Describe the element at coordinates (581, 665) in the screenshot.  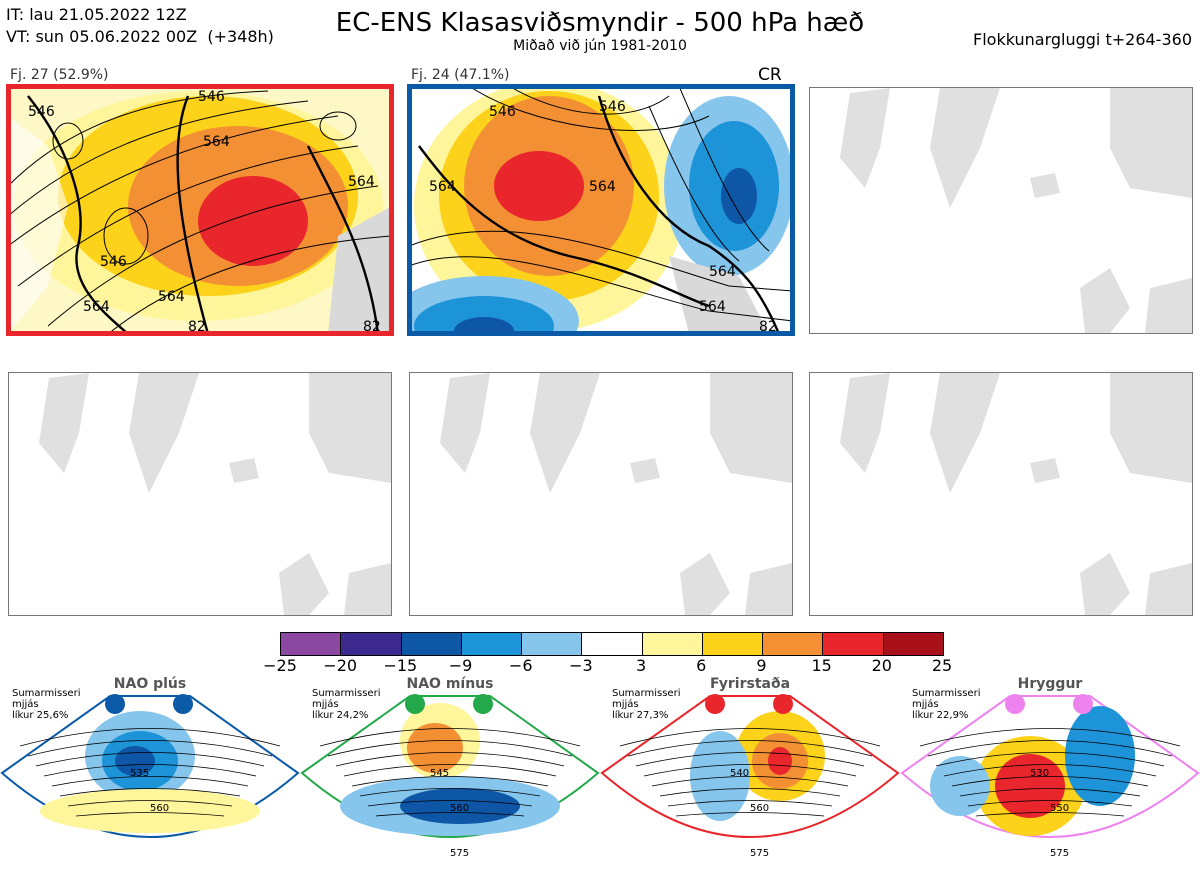
I see `colorbar-label: −3` at that location.